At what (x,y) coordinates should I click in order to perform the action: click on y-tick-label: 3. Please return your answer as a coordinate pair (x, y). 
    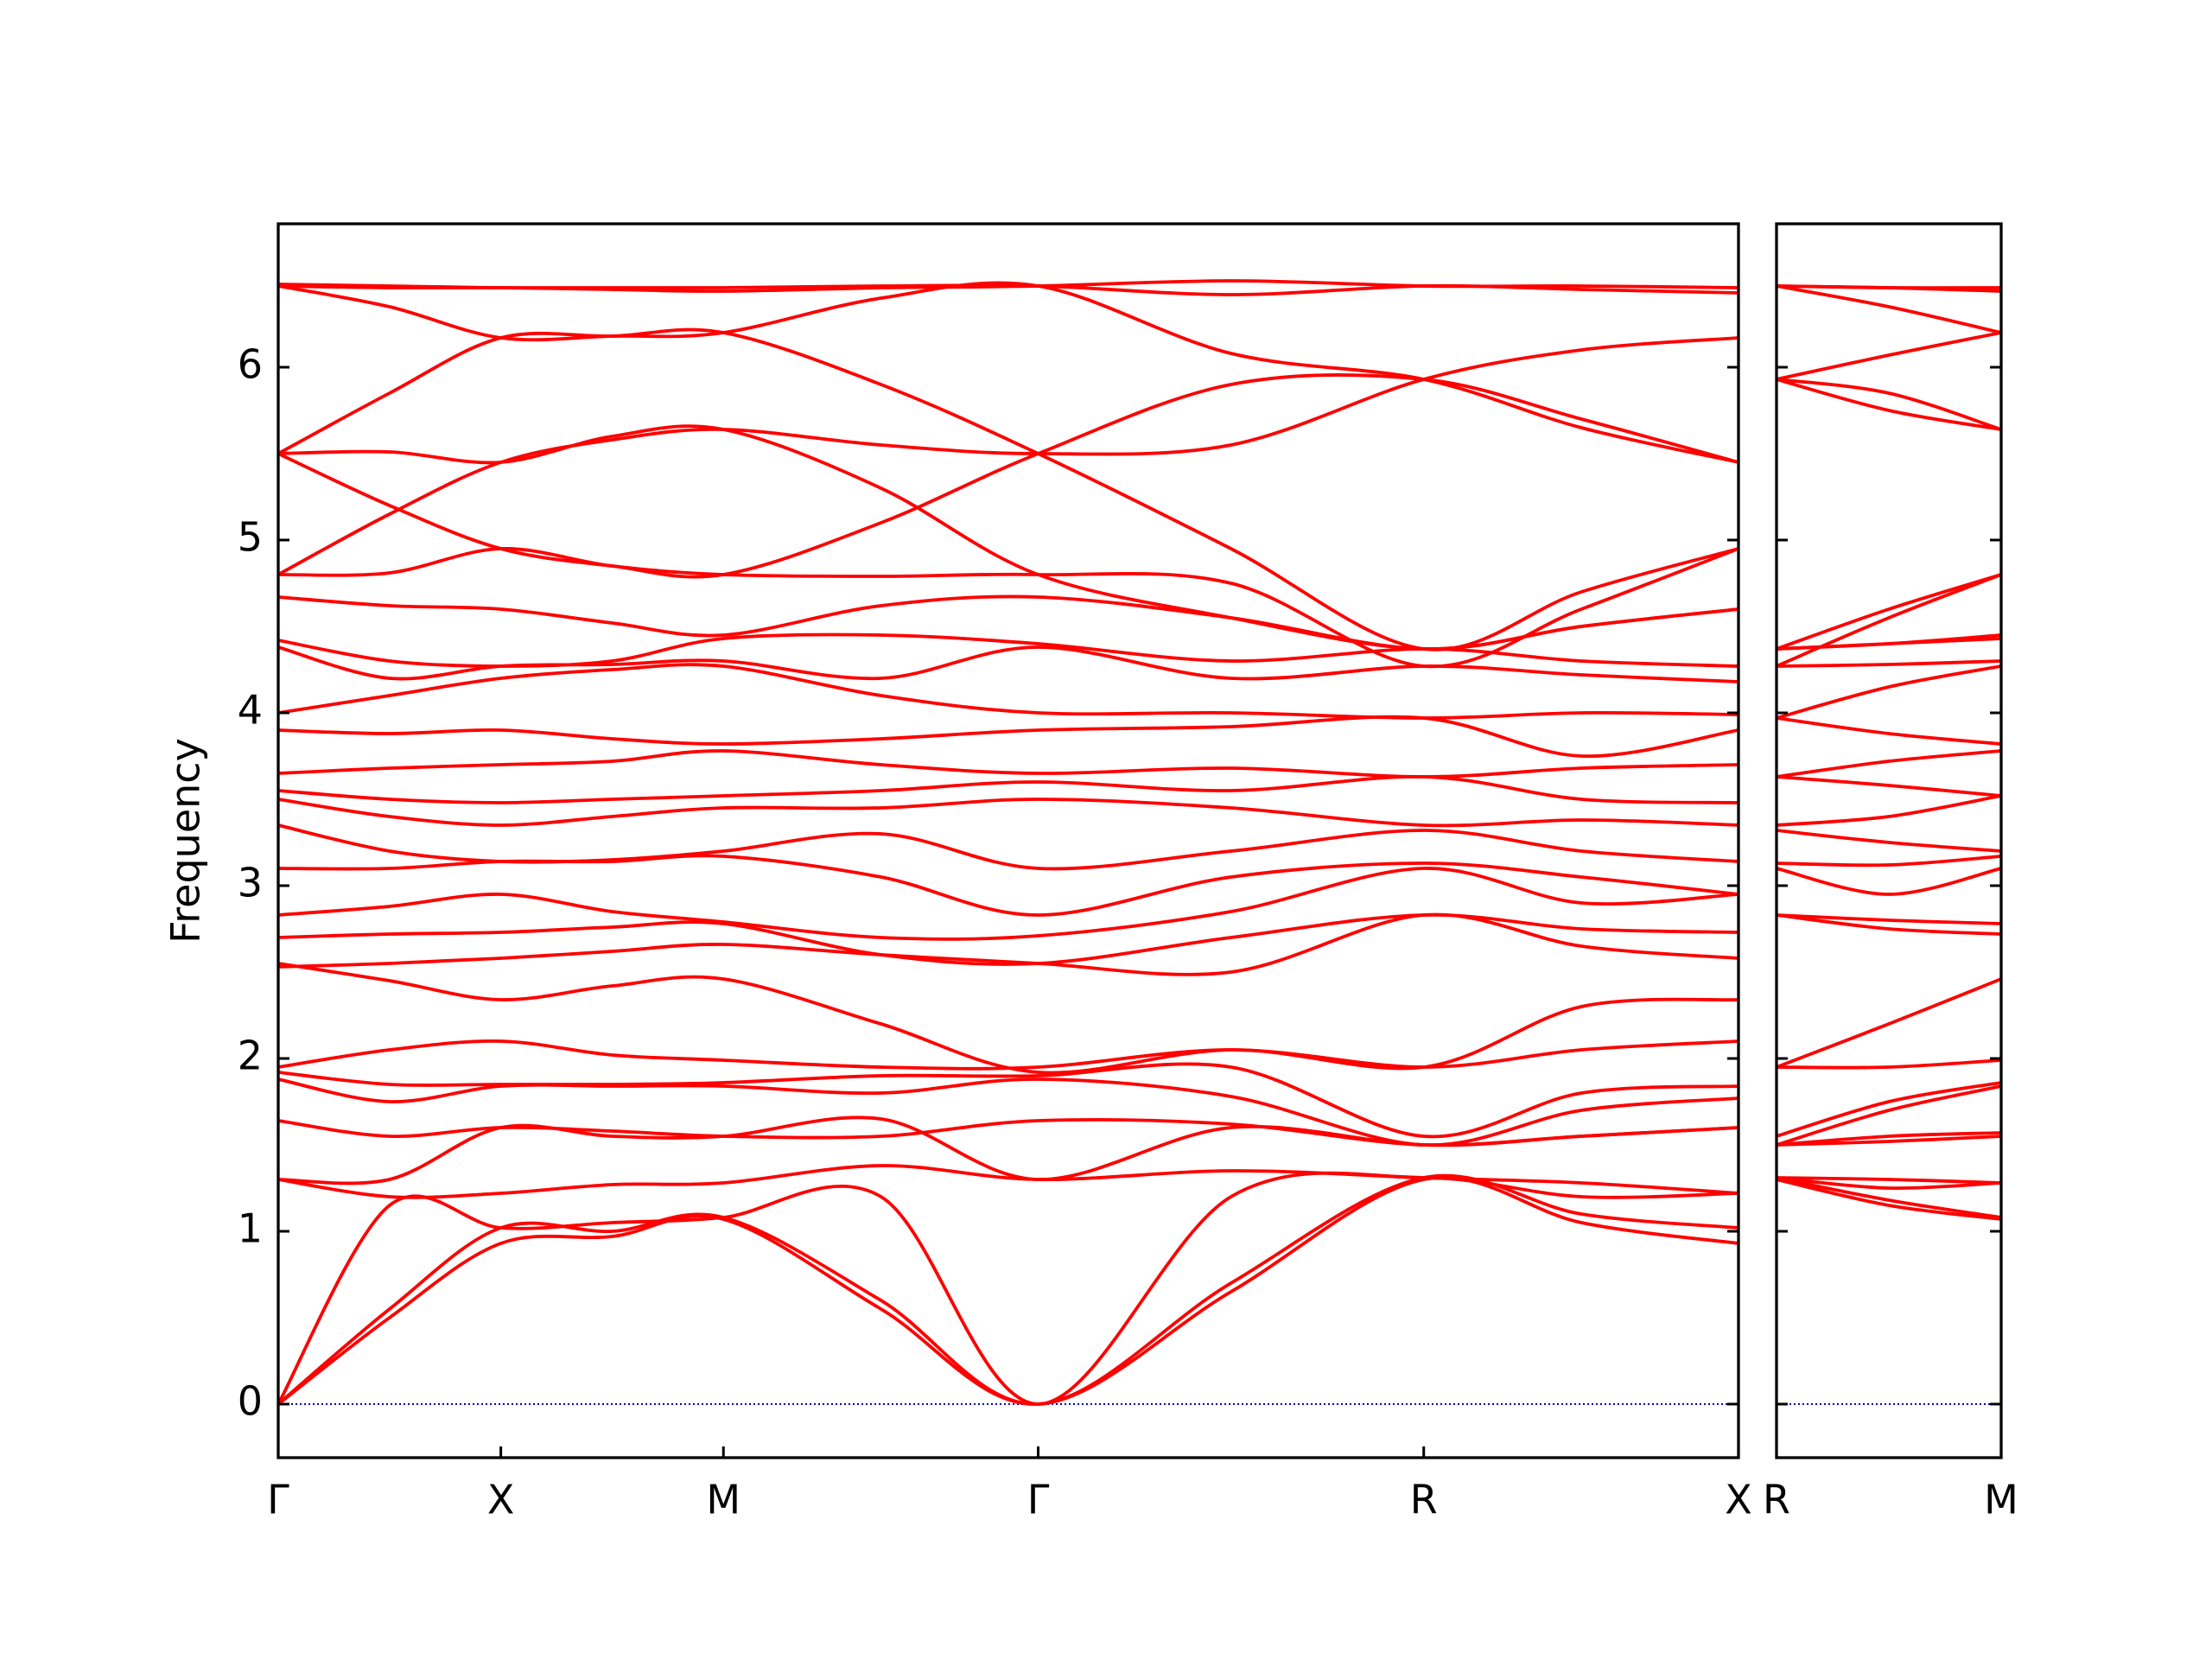
    Looking at the image, I should click on (250, 883).